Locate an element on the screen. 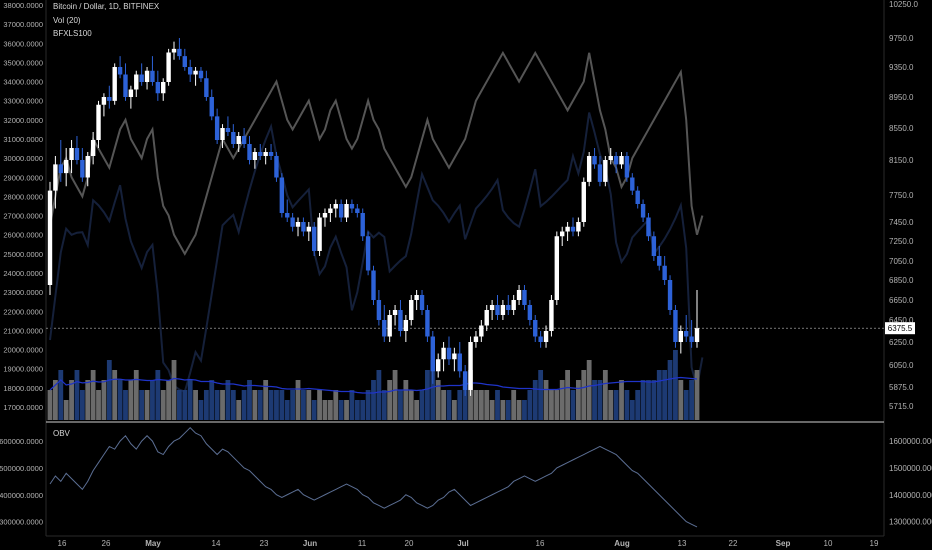  left-axis-tick-label: 24000.0000 is located at coordinates (23, 273).